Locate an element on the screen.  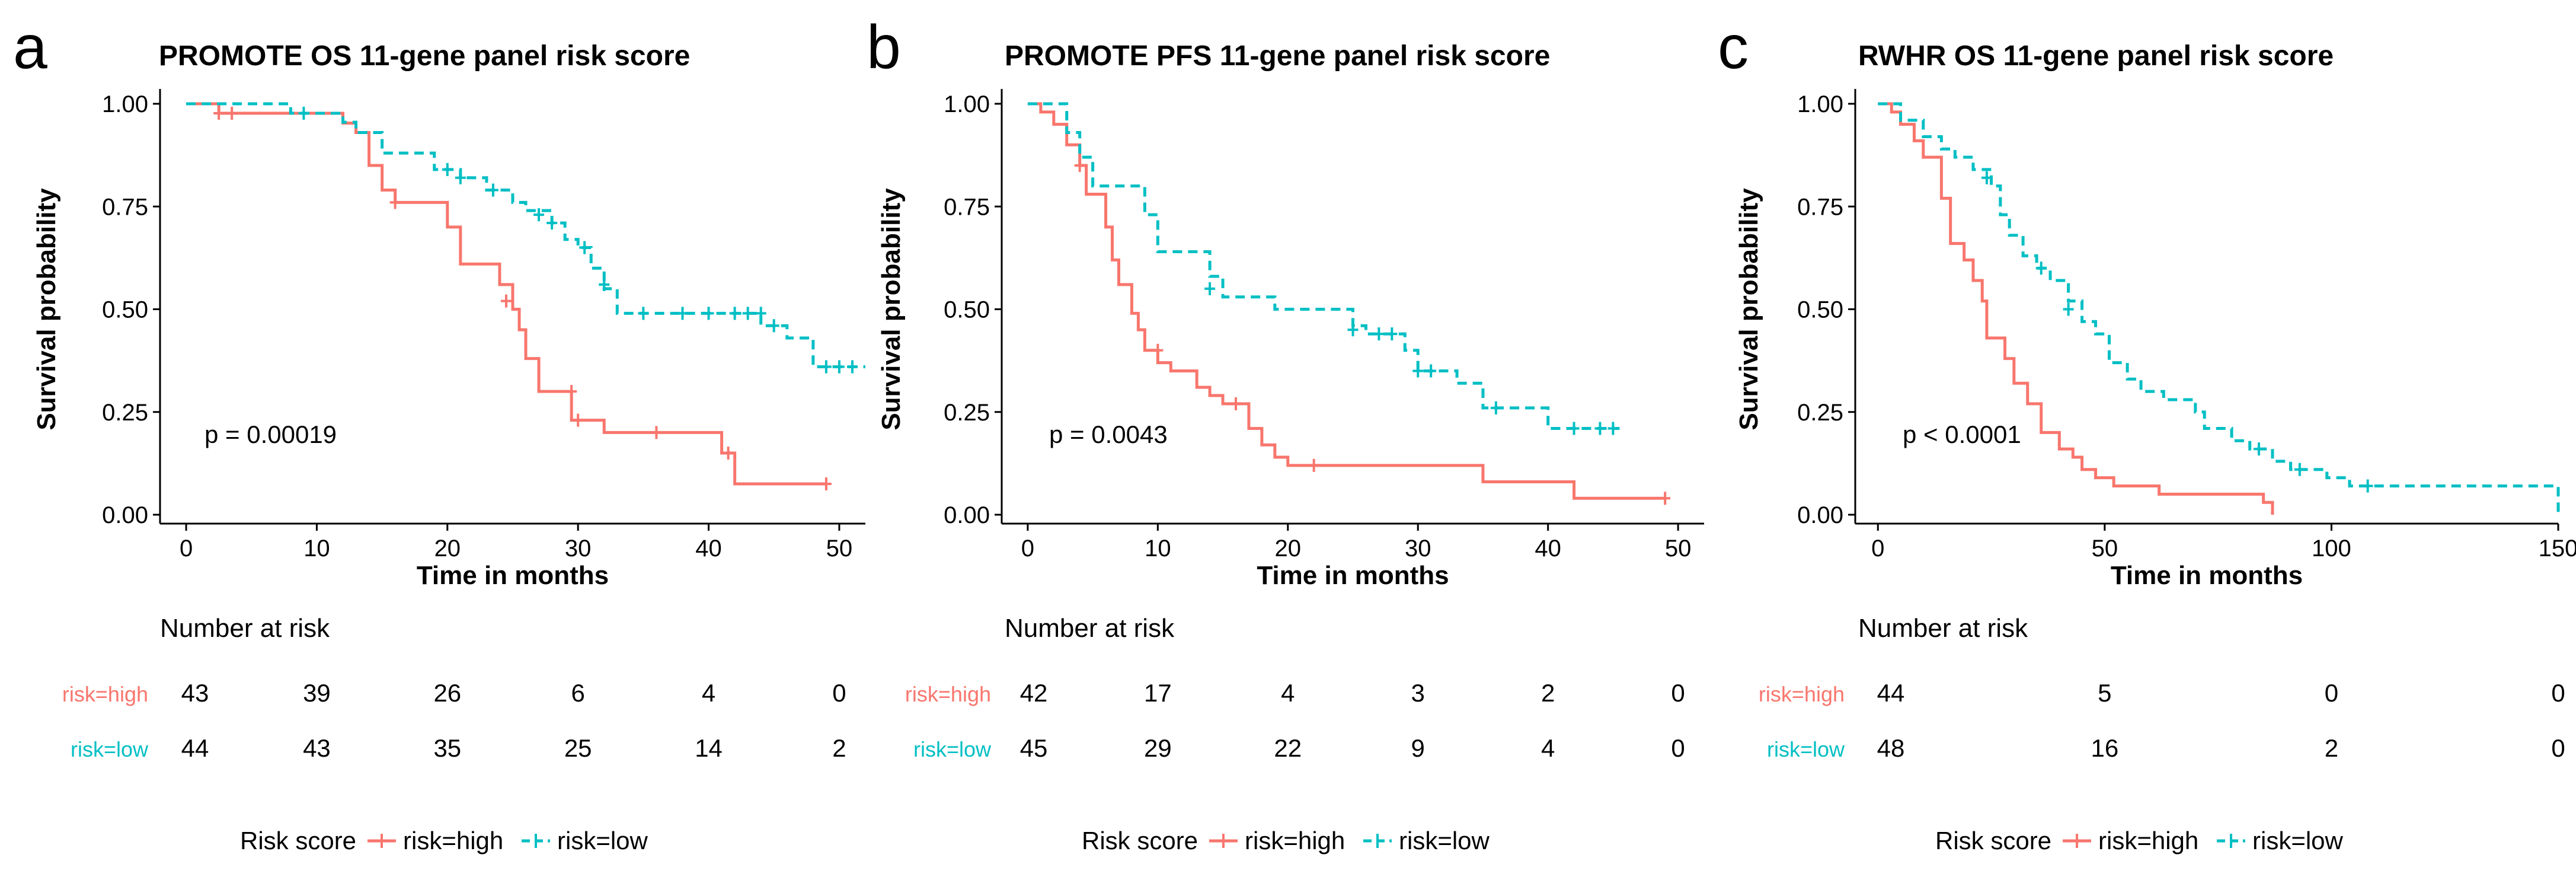
risk-count: 48 is located at coordinates (1891, 748).